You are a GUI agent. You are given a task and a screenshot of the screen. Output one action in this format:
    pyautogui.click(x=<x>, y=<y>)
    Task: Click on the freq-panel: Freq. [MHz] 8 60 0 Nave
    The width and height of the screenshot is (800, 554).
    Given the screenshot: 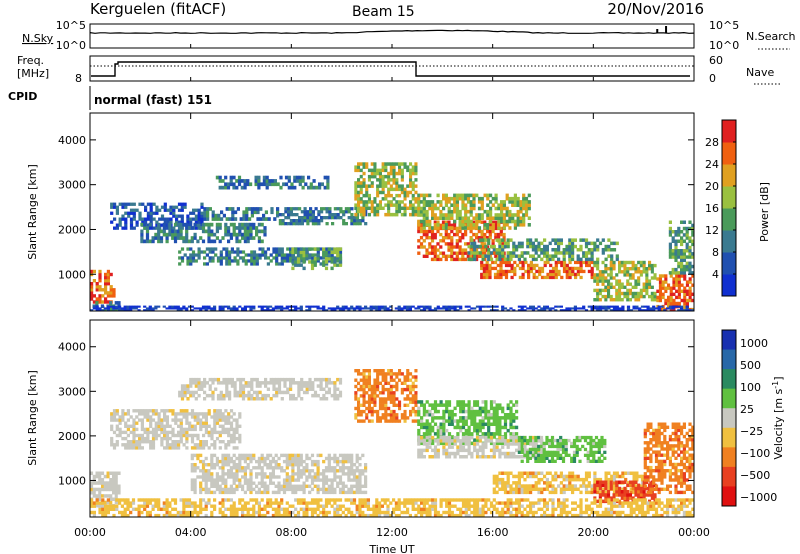 What is the action you would take?
    pyautogui.click(x=398, y=69)
    